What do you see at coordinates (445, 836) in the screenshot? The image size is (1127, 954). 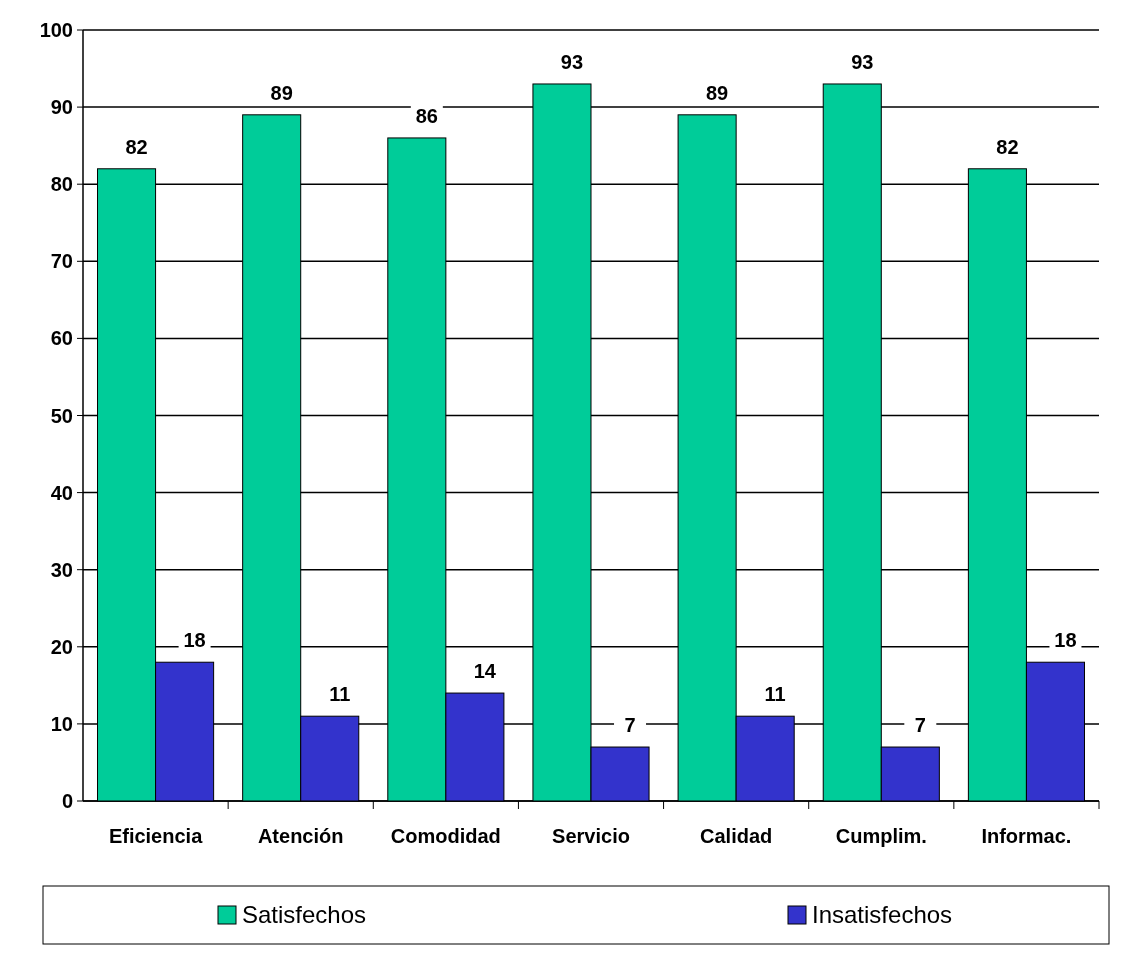 I see `x-tick-label: Comodidad` at bounding box center [445, 836].